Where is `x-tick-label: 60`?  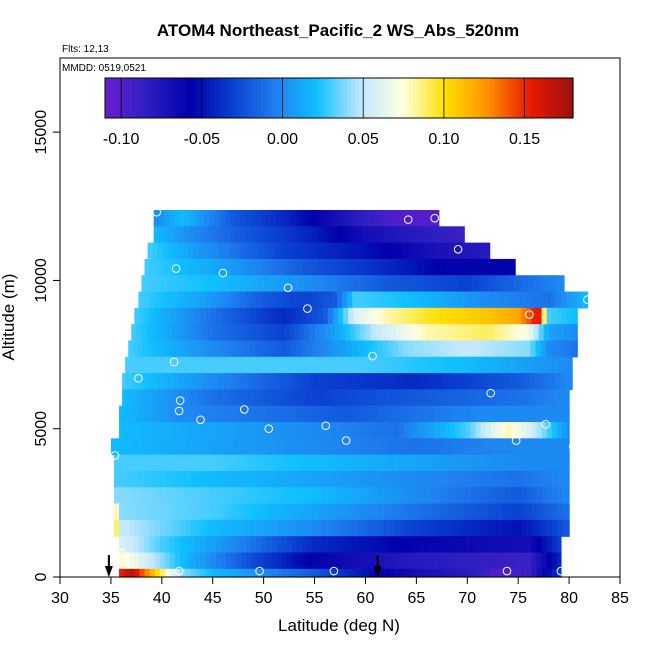
x-tick-label: 60 is located at coordinates (366, 598).